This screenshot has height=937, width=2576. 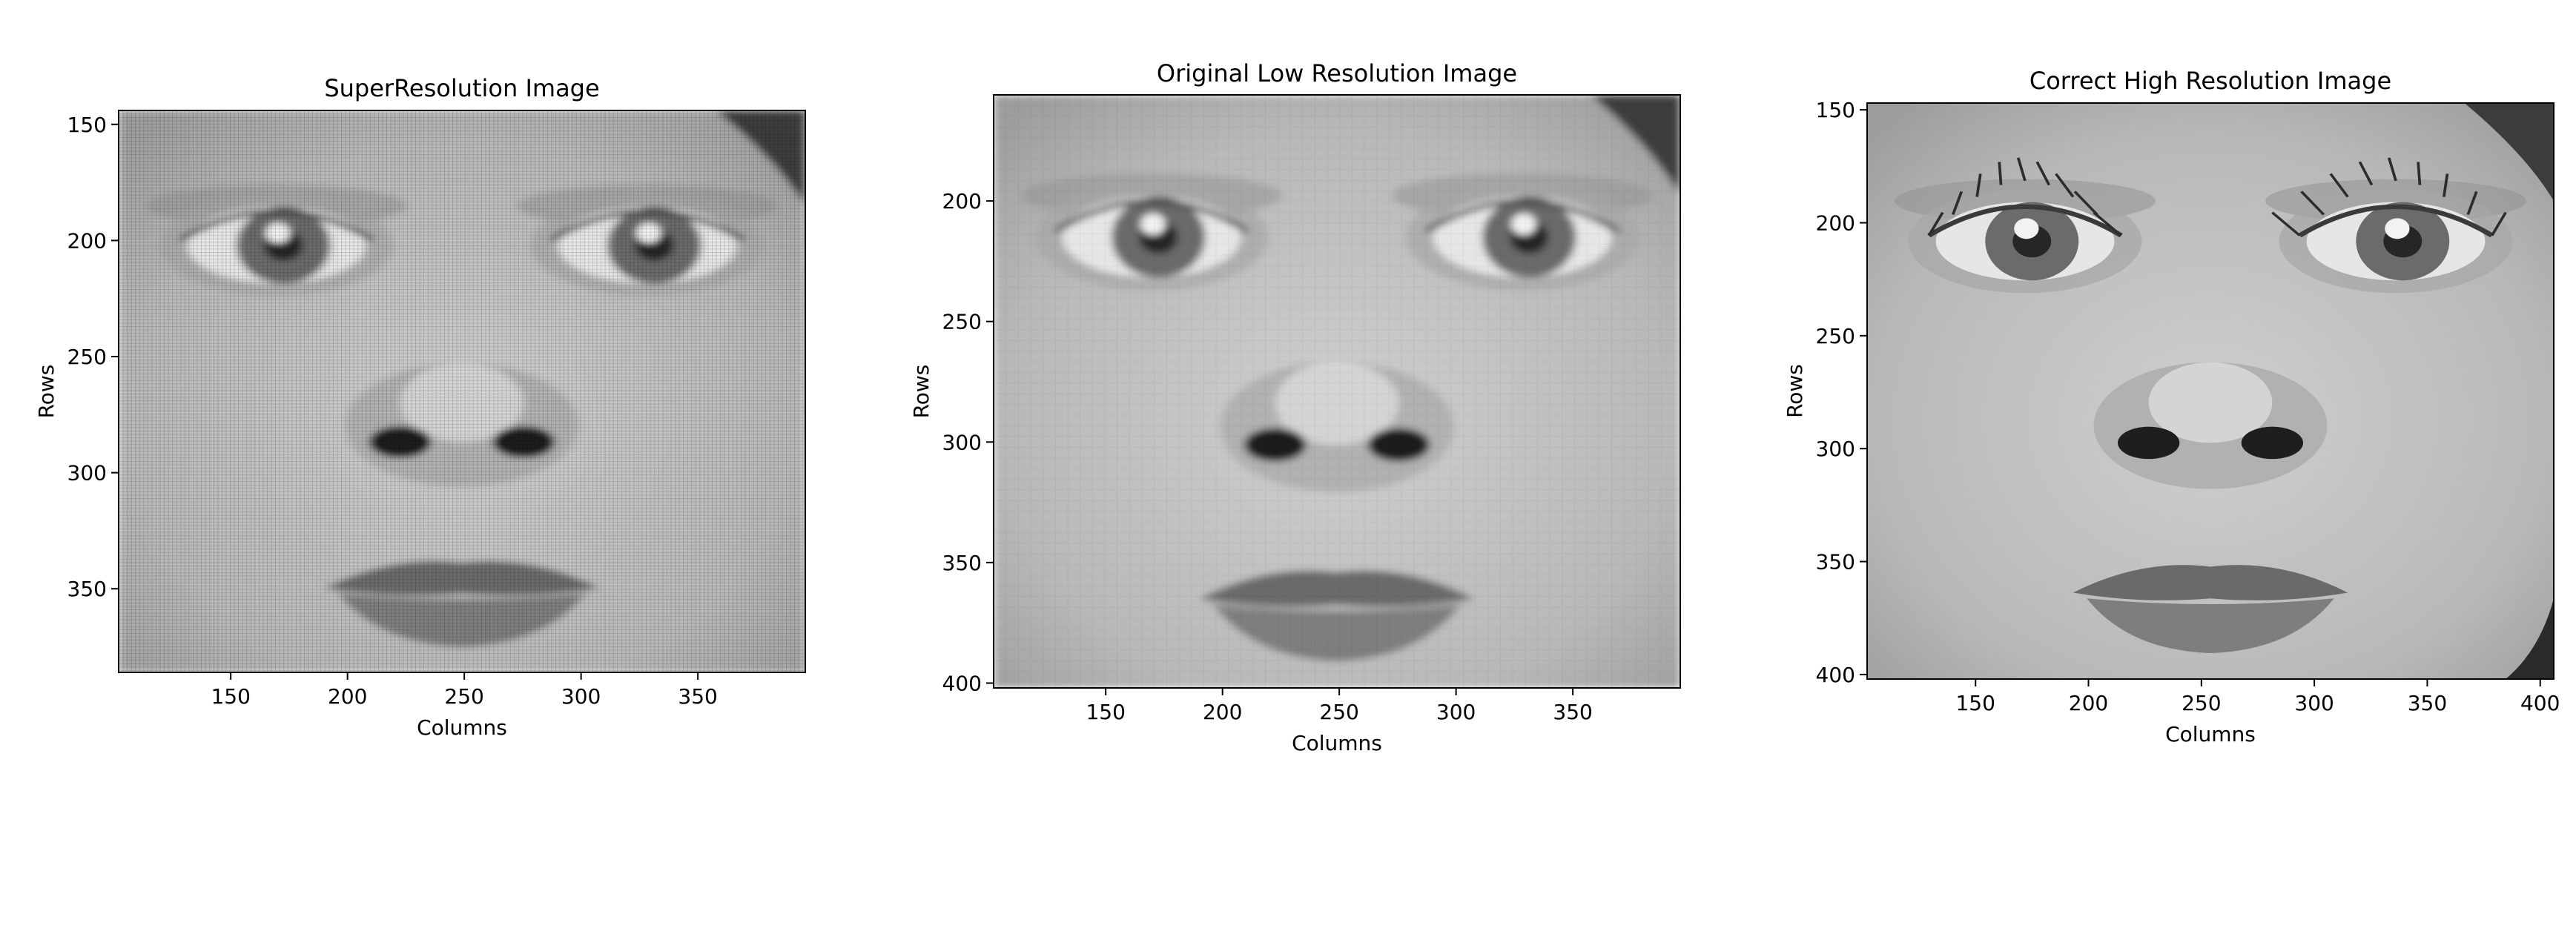 What do you see at coordinates (2210, 582) in the screenshot?
I see `upper-lip` at bounding box center [2210, 582].